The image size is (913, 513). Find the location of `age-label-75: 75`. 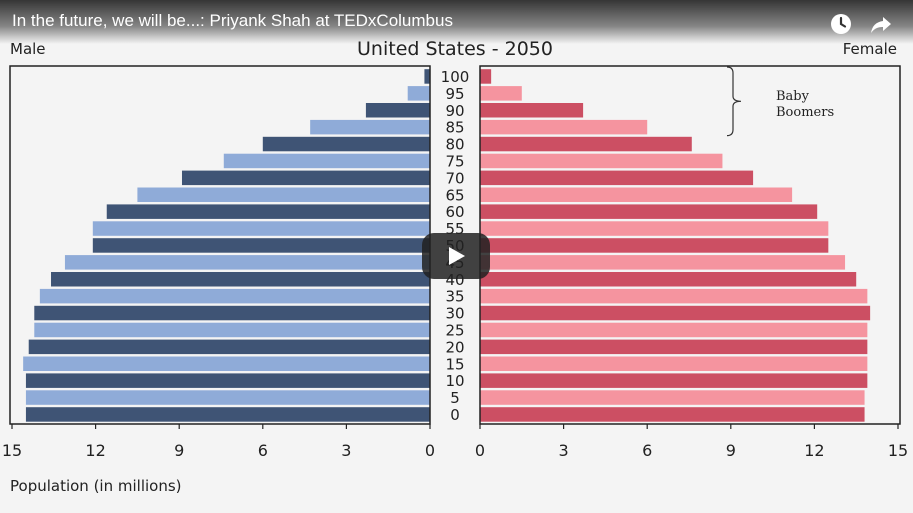

age-label-75: 75 is located at coordinates (454, 161).